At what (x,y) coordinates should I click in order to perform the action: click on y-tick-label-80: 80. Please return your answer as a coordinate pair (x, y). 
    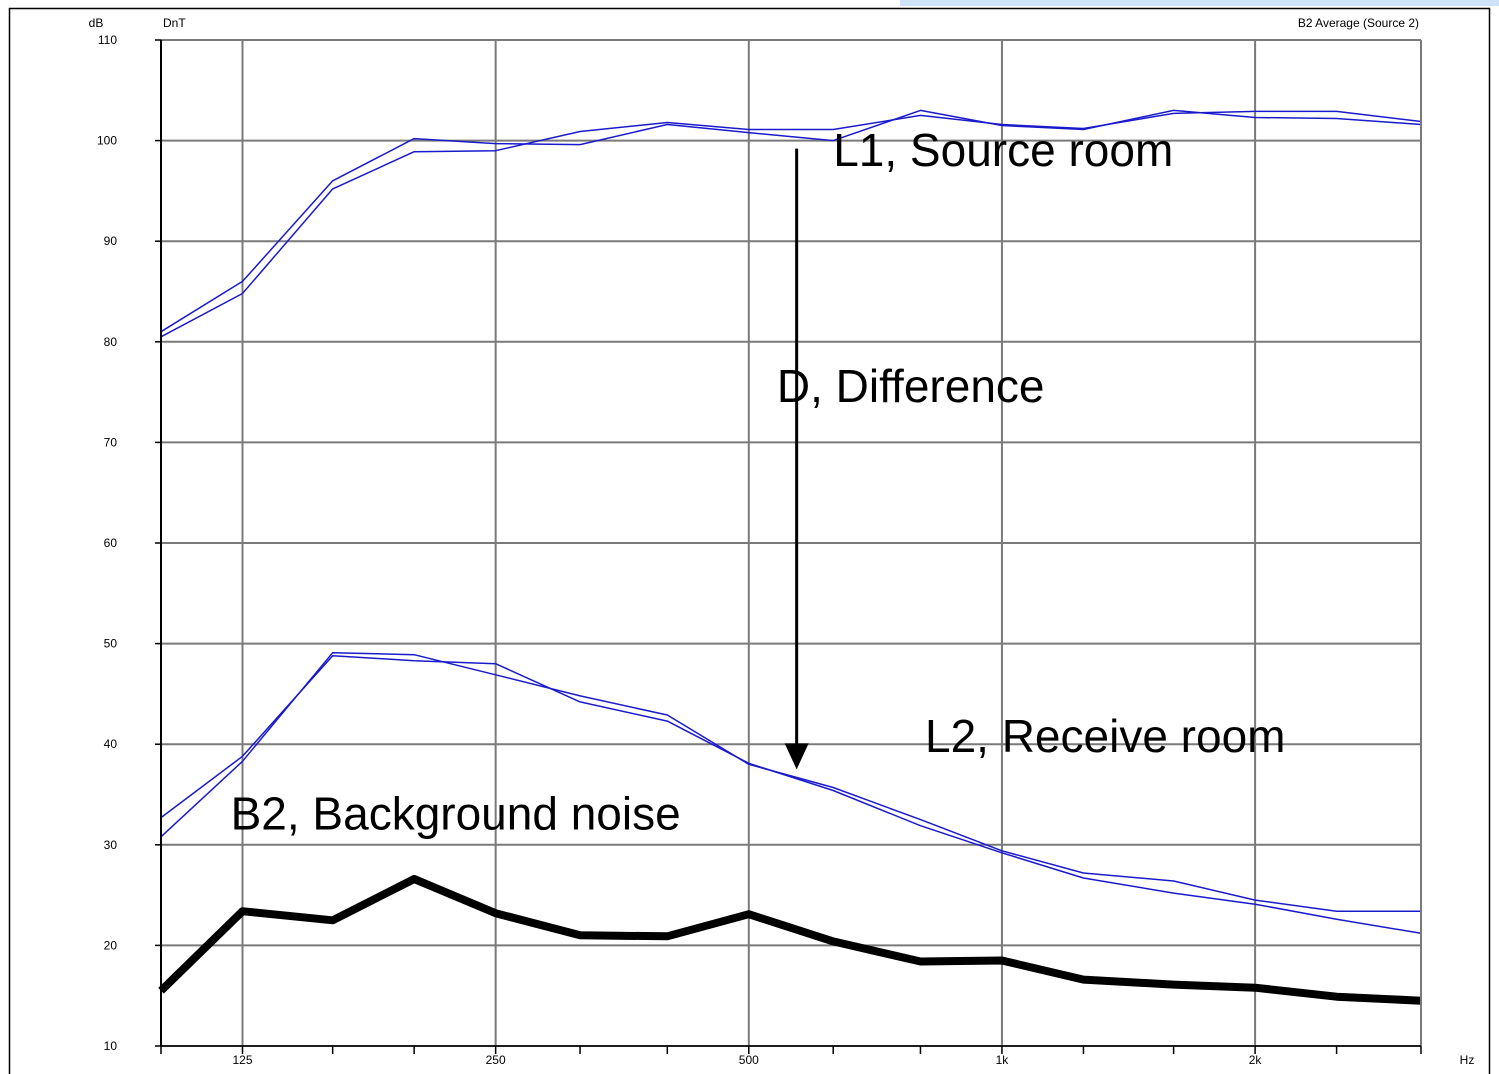
    Looking at the image, I should click on (111, 342).